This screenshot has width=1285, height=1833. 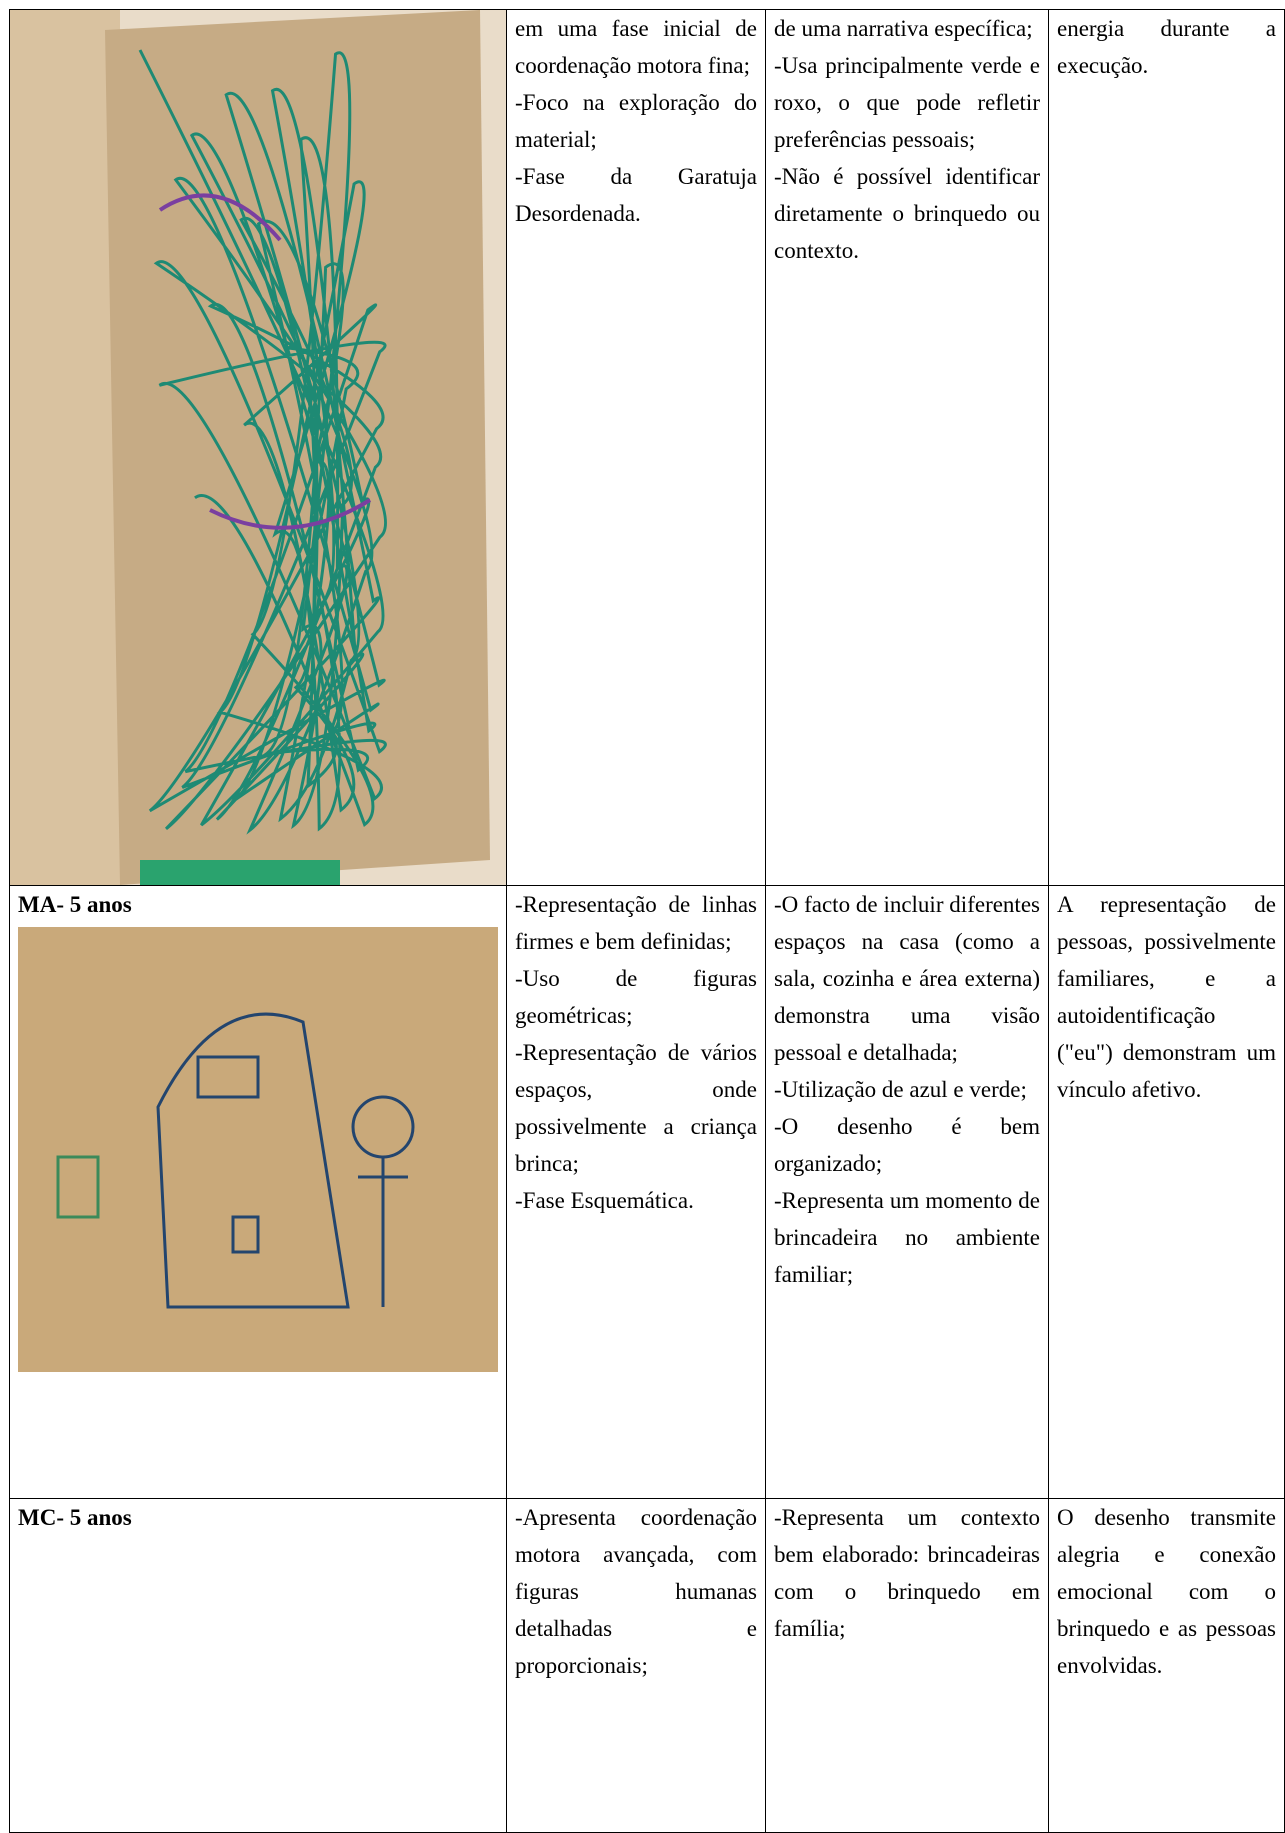 I want to click on row-label: MA- 5 anos, so click(x=75, y=904).